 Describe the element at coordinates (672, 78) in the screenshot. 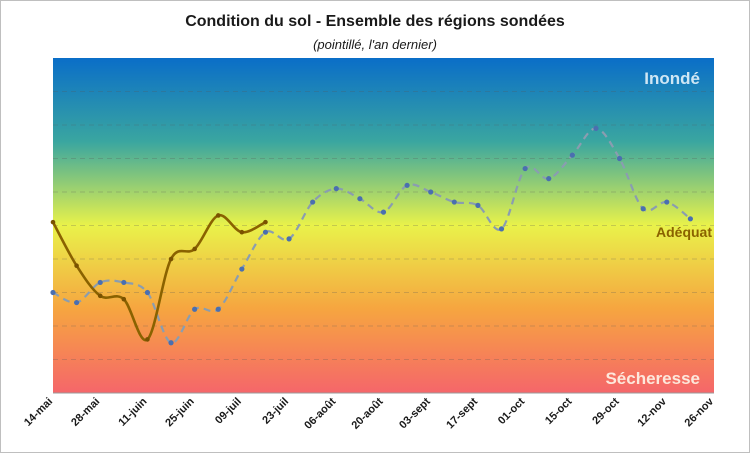

I see `zone-label-flooded: Inondé` at that location.